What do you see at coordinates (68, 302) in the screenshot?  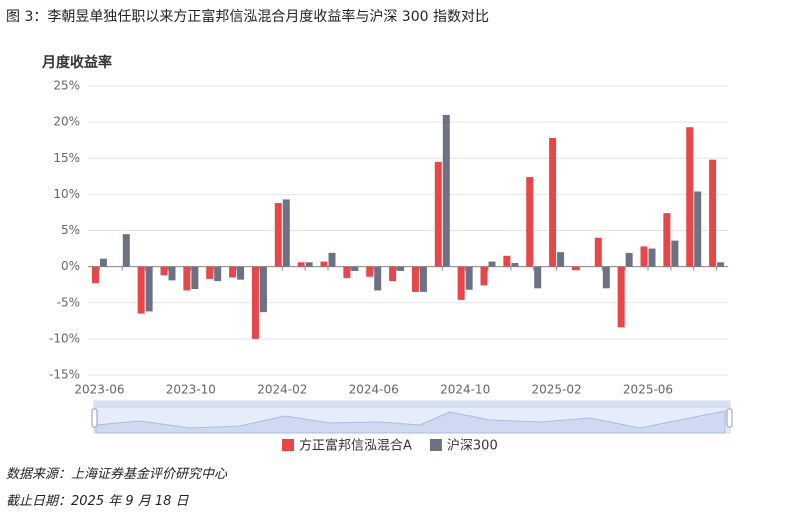 I see `y-tick-label: -5%` at bounding box center [68, 302].